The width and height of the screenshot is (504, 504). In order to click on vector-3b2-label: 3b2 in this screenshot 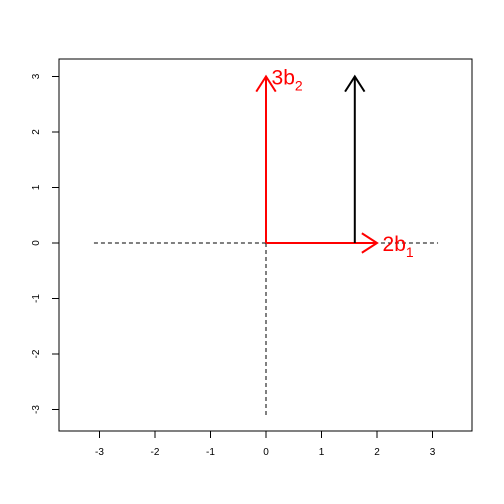, I will do `click(287, 80)`.